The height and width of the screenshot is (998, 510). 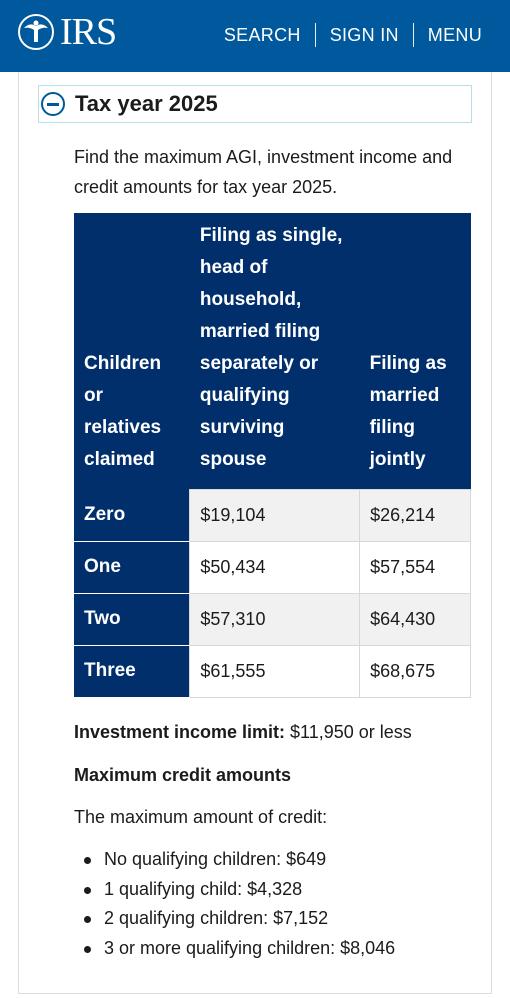 What do you see at coordinates (201, 817) in the screenshot?
I see `max-credit-text: The maximum amount of credit:` at bounding box center [201, 817].